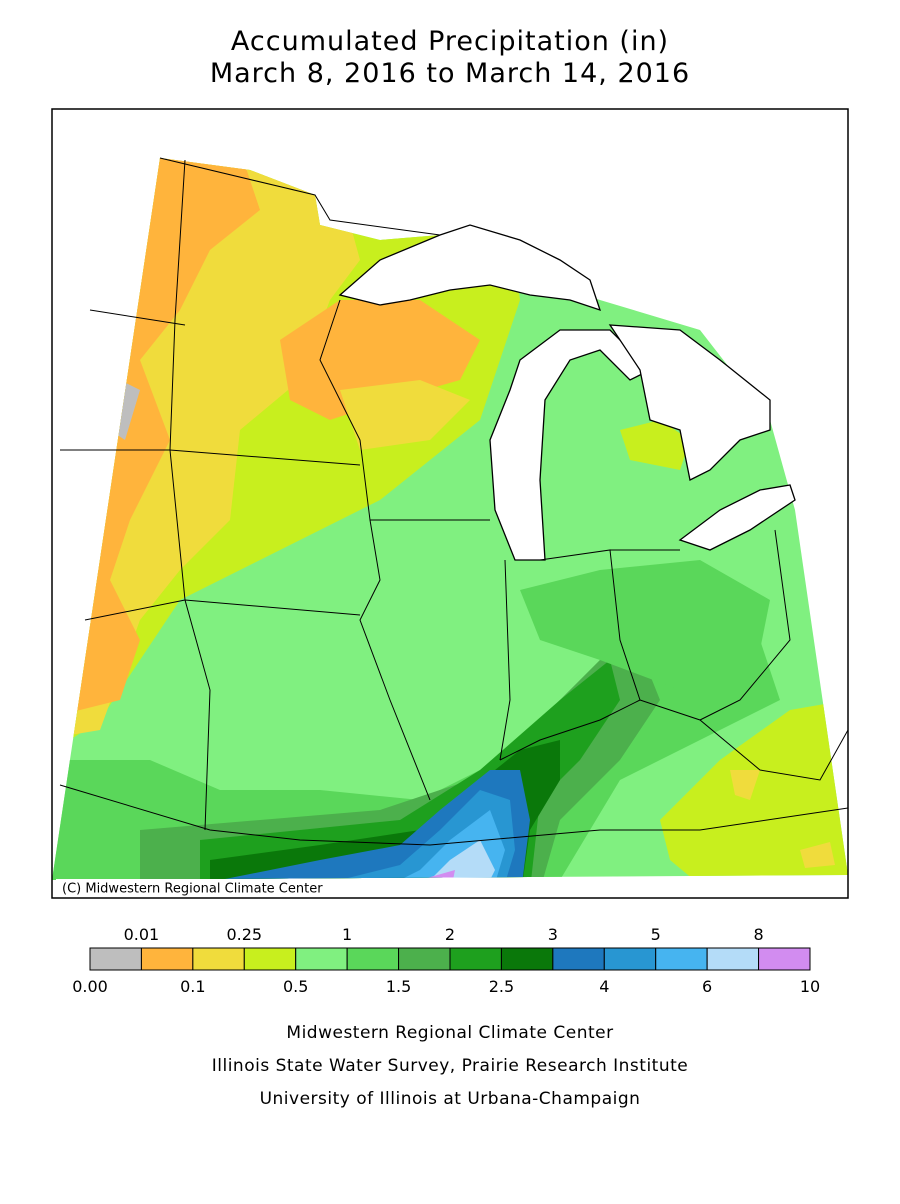 The width and height of the screenshot is (900, 1204). Describe the element at coordinates (501, 986) in the screenshot. I see `legend-label: 2.5` at that location.